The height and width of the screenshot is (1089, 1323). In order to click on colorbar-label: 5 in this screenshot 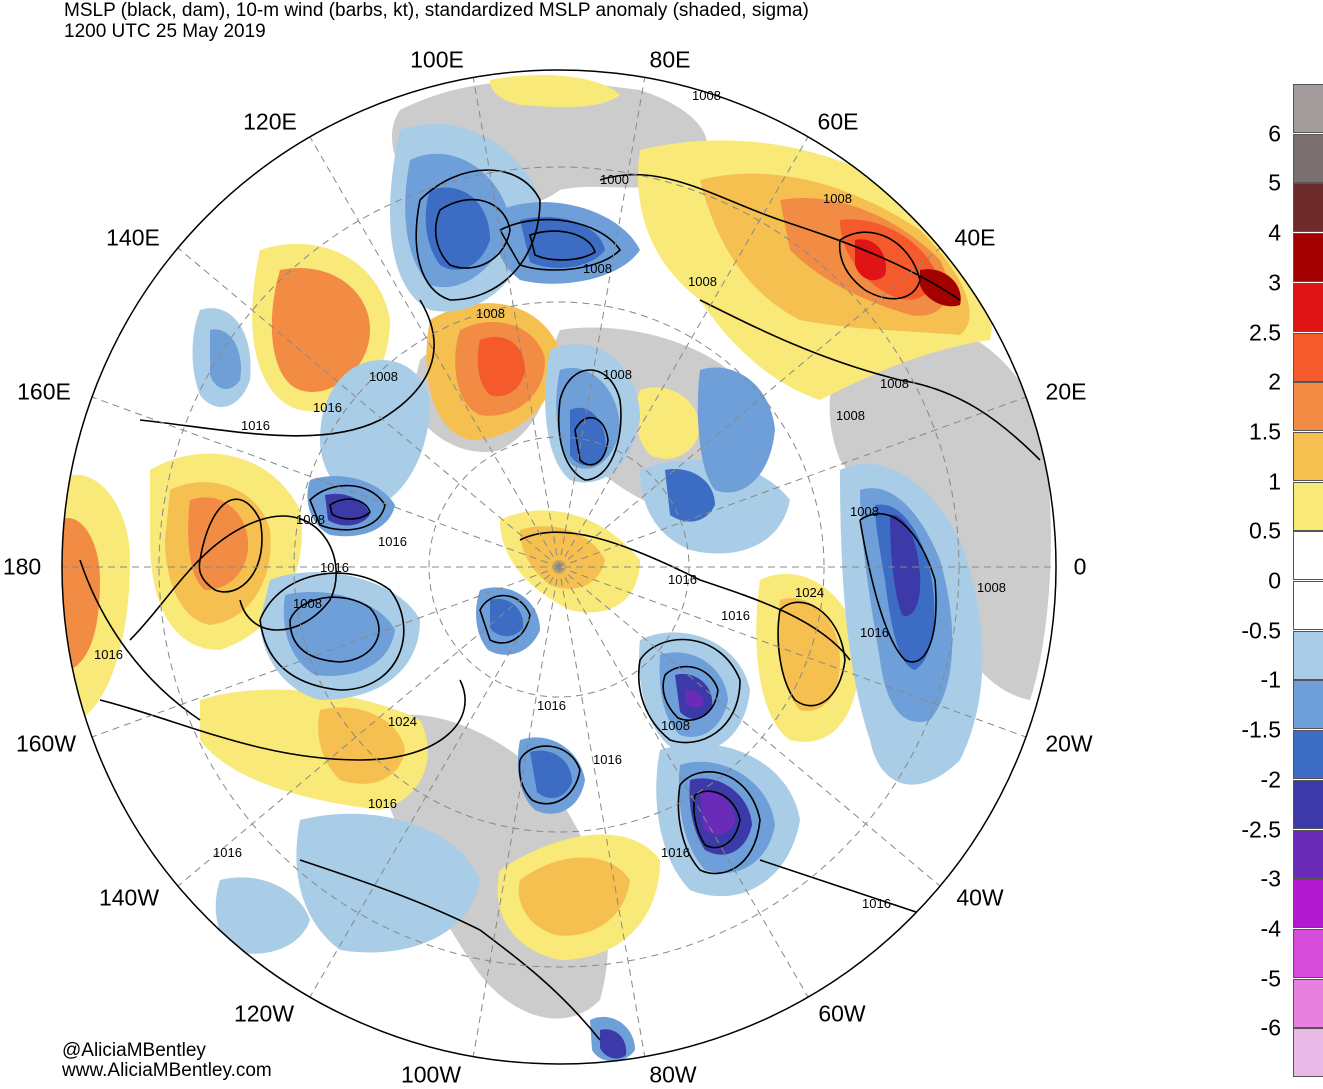, I will do `click(1274, 182)`.